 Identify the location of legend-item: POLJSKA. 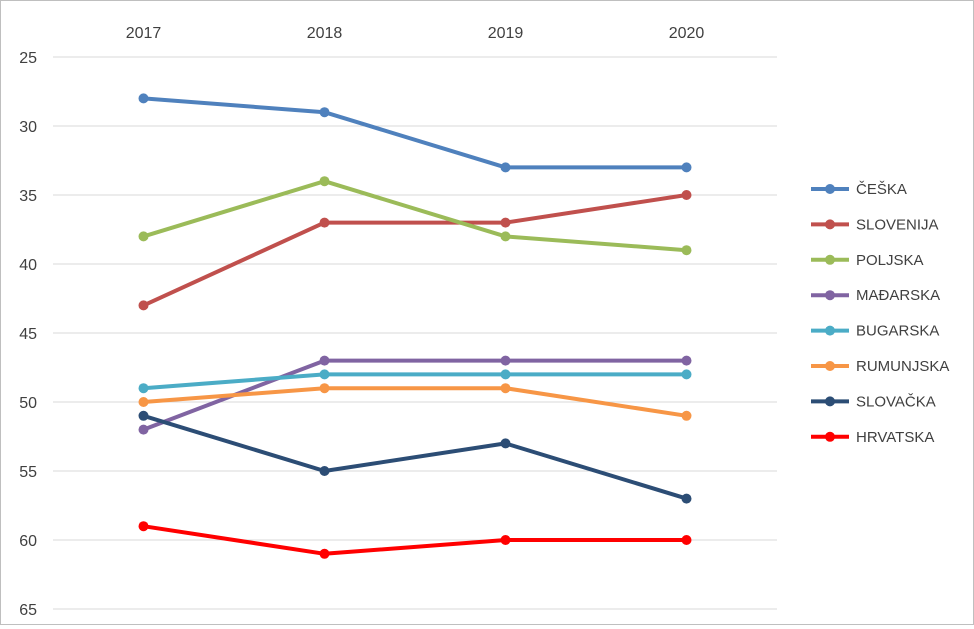
(867, 260).